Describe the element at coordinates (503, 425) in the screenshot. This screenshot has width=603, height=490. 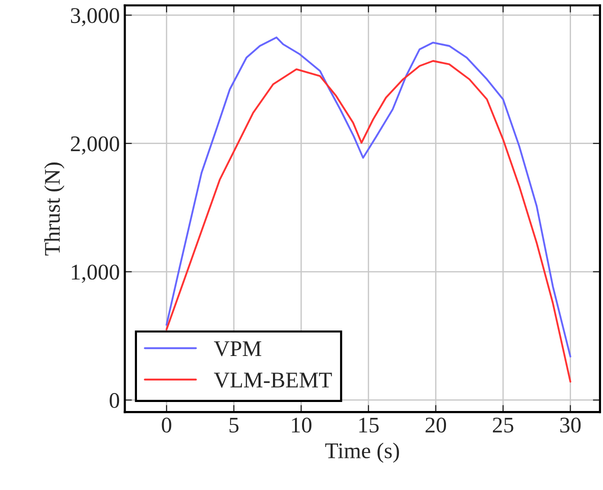
I see `x-tick-label: 25` at that location.